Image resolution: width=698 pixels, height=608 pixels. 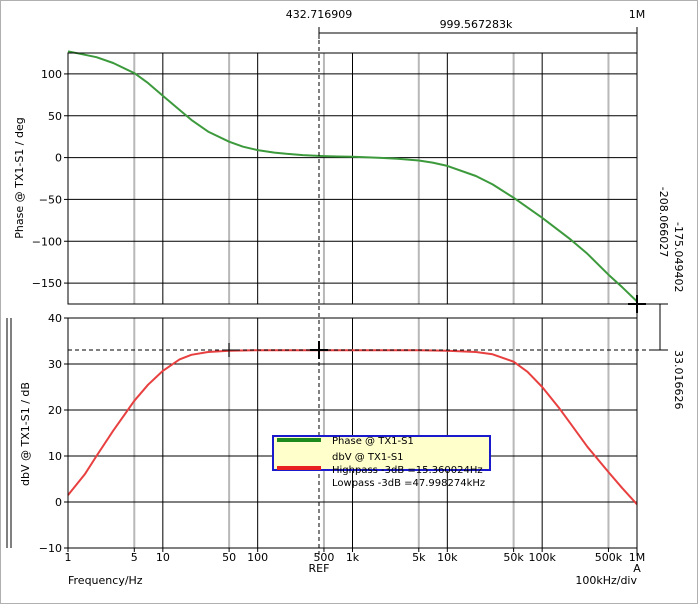 I want to click on y-tick-label: 30, so click(x=55, y=364).